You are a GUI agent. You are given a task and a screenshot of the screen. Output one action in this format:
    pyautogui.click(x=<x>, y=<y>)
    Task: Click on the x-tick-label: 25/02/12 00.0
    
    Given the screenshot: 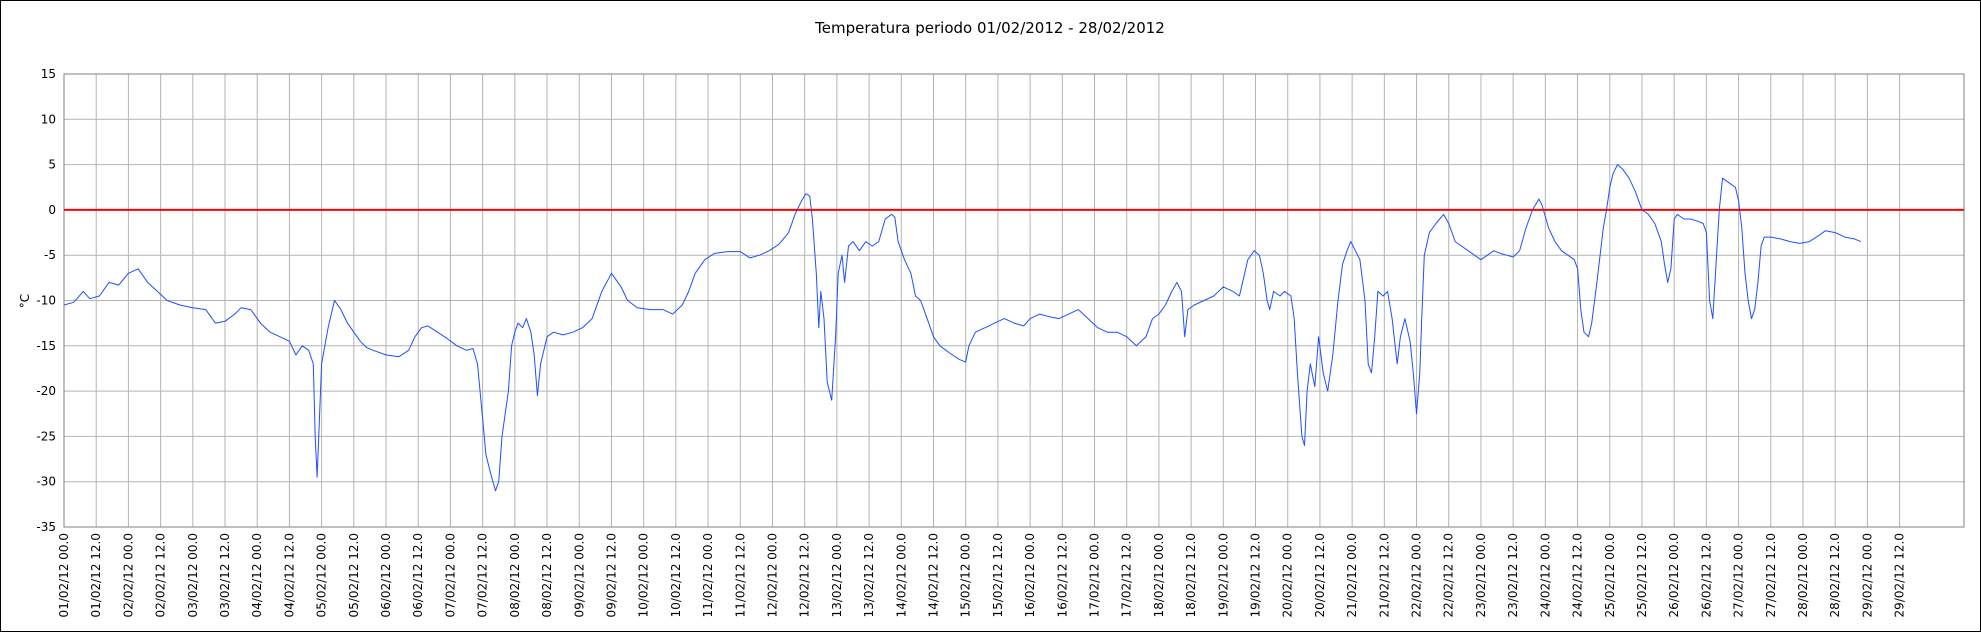 What is the action you would take?
    pyautogui.click(x=1610, y=575)
    